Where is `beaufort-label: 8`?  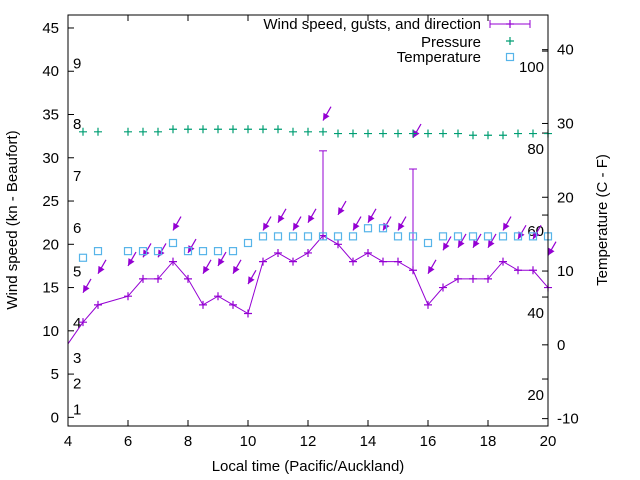 beaufort-label: 8 is located at coordinates (77, 124).